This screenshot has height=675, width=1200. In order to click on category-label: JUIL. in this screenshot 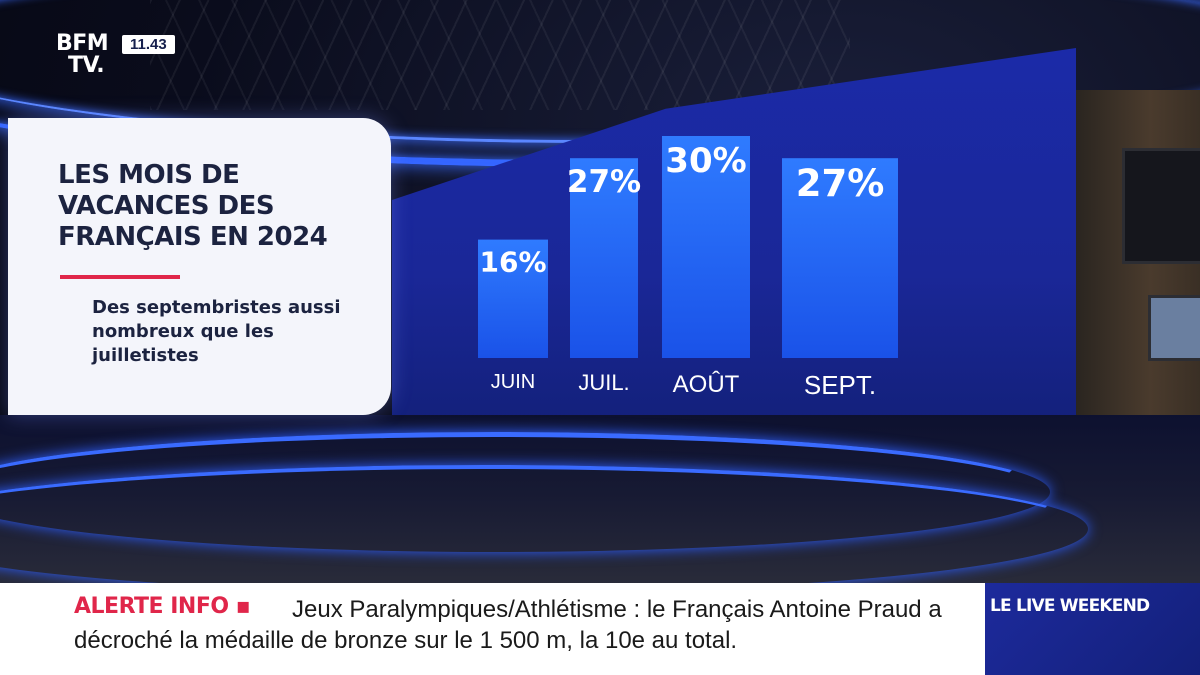, I will do `click(603, 382)`.